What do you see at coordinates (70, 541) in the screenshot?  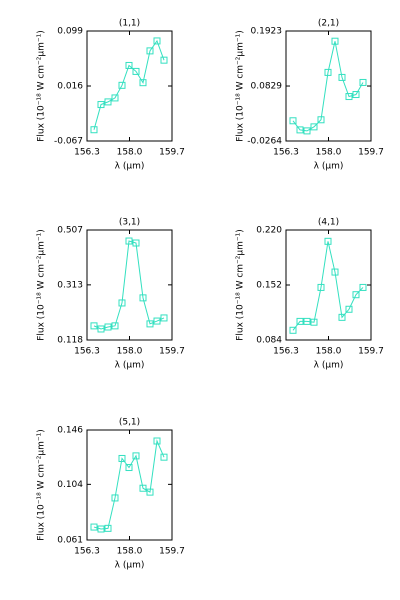 I see `y-tick-label: 0.061` at bounding box center [70, 541].